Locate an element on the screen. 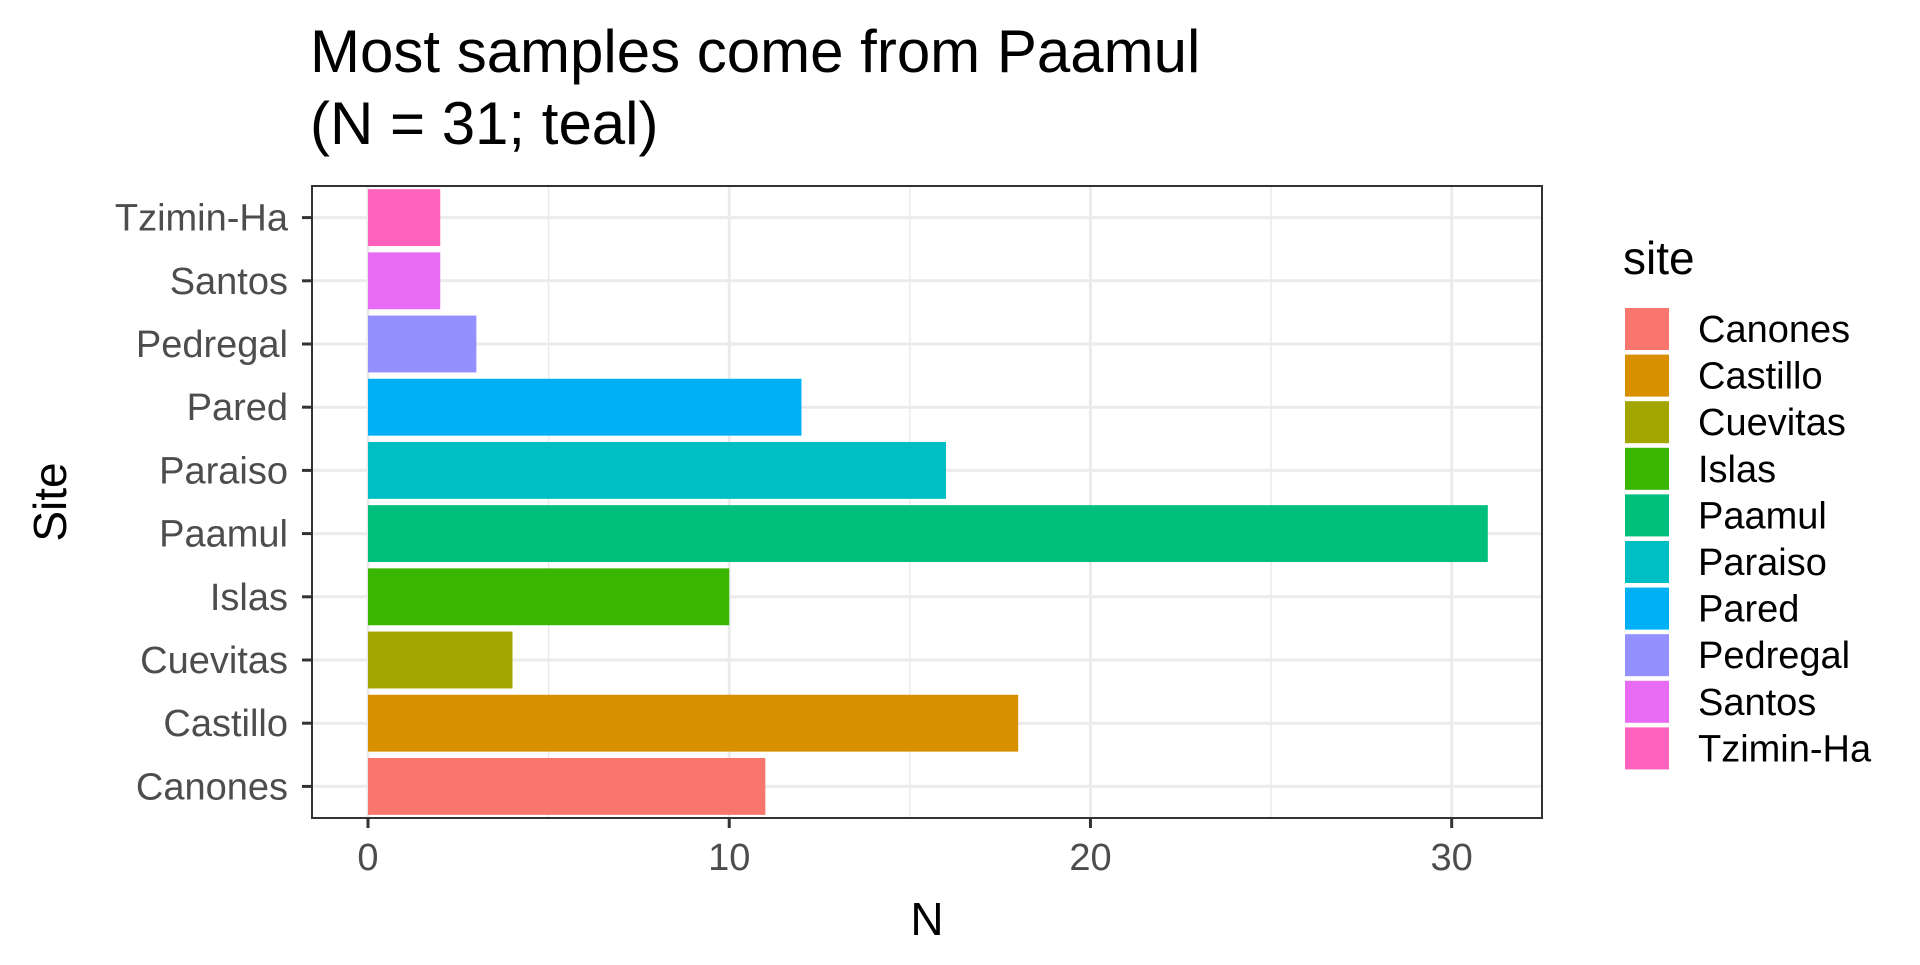 The width and height of the screenshot is (1920, 965). y-tick-label: Paraiso is located at coordinates (223, 471).